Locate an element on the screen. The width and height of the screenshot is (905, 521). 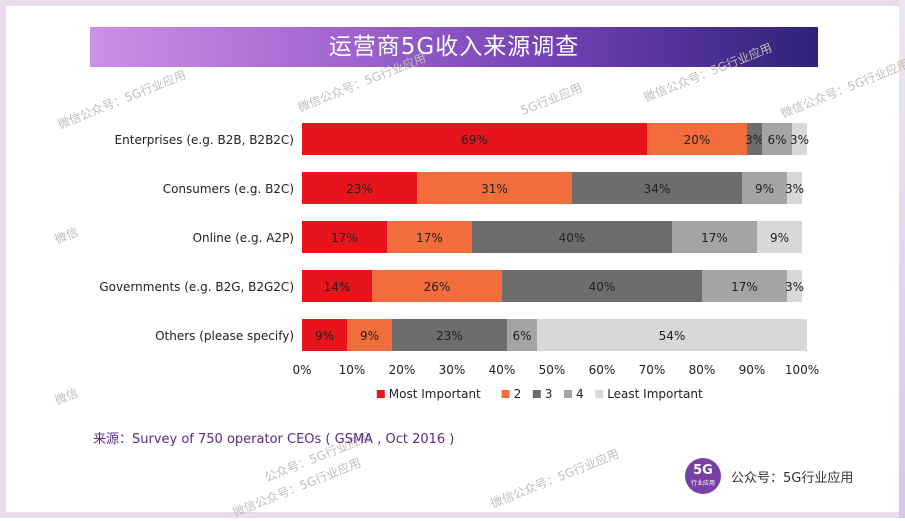
x-tick-label: 80% is located at coordinates (702, 370).